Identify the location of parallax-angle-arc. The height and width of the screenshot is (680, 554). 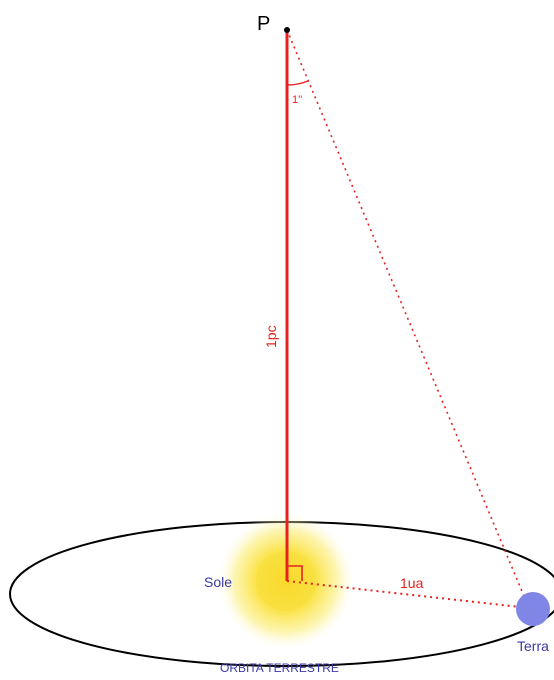
(297, 83).